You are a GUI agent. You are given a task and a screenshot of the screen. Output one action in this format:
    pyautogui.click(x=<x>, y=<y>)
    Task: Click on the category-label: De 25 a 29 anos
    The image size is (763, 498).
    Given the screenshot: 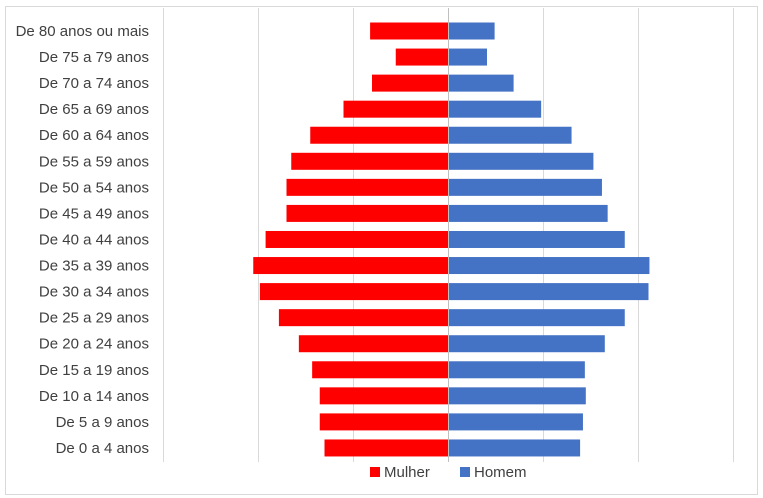 What is the action you would take?
    pyautogui.click(x=94, y=318)
    